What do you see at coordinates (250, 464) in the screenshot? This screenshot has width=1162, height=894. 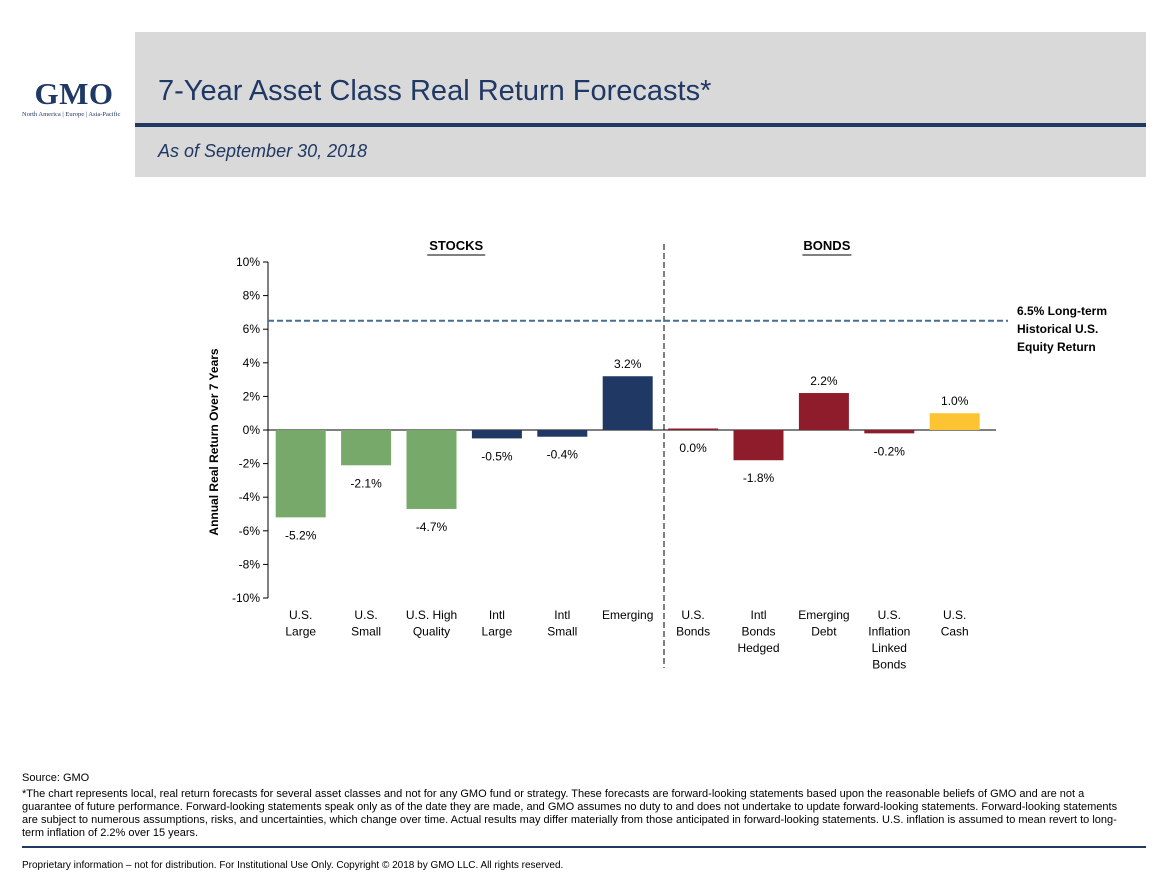 I see `y-tick-label: -2%` at bounding box center [250, 464].